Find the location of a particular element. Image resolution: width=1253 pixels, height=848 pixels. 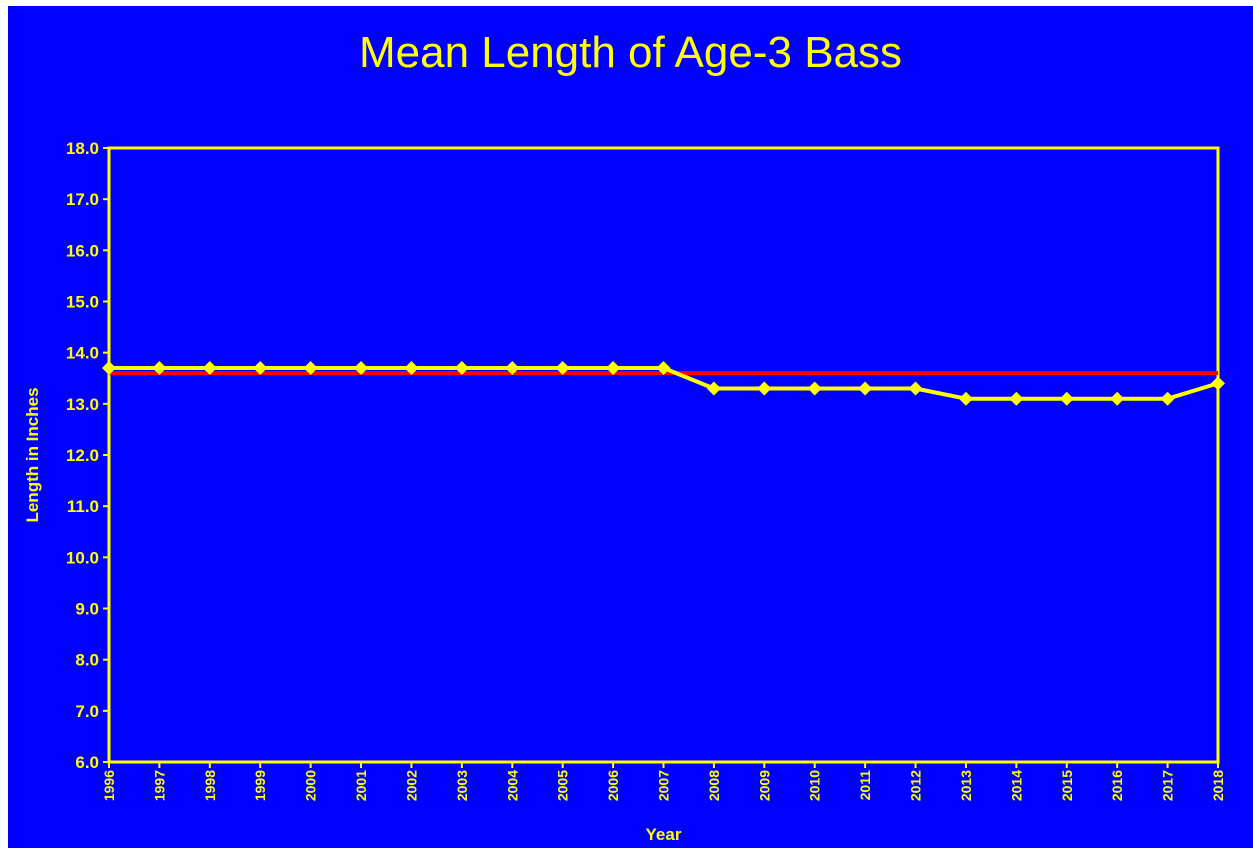

x-axis-label: Year is located at coordinates (664, 834).